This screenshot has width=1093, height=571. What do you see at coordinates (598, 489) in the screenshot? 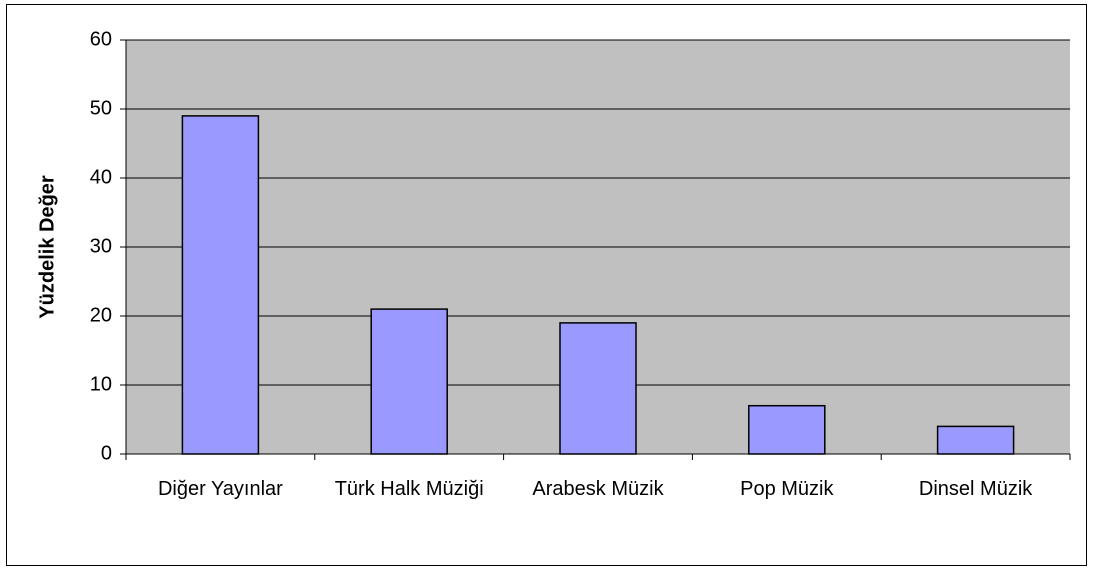
I see `x-tick-label: Arabesk Müzik` at bounding box center [598, 489].